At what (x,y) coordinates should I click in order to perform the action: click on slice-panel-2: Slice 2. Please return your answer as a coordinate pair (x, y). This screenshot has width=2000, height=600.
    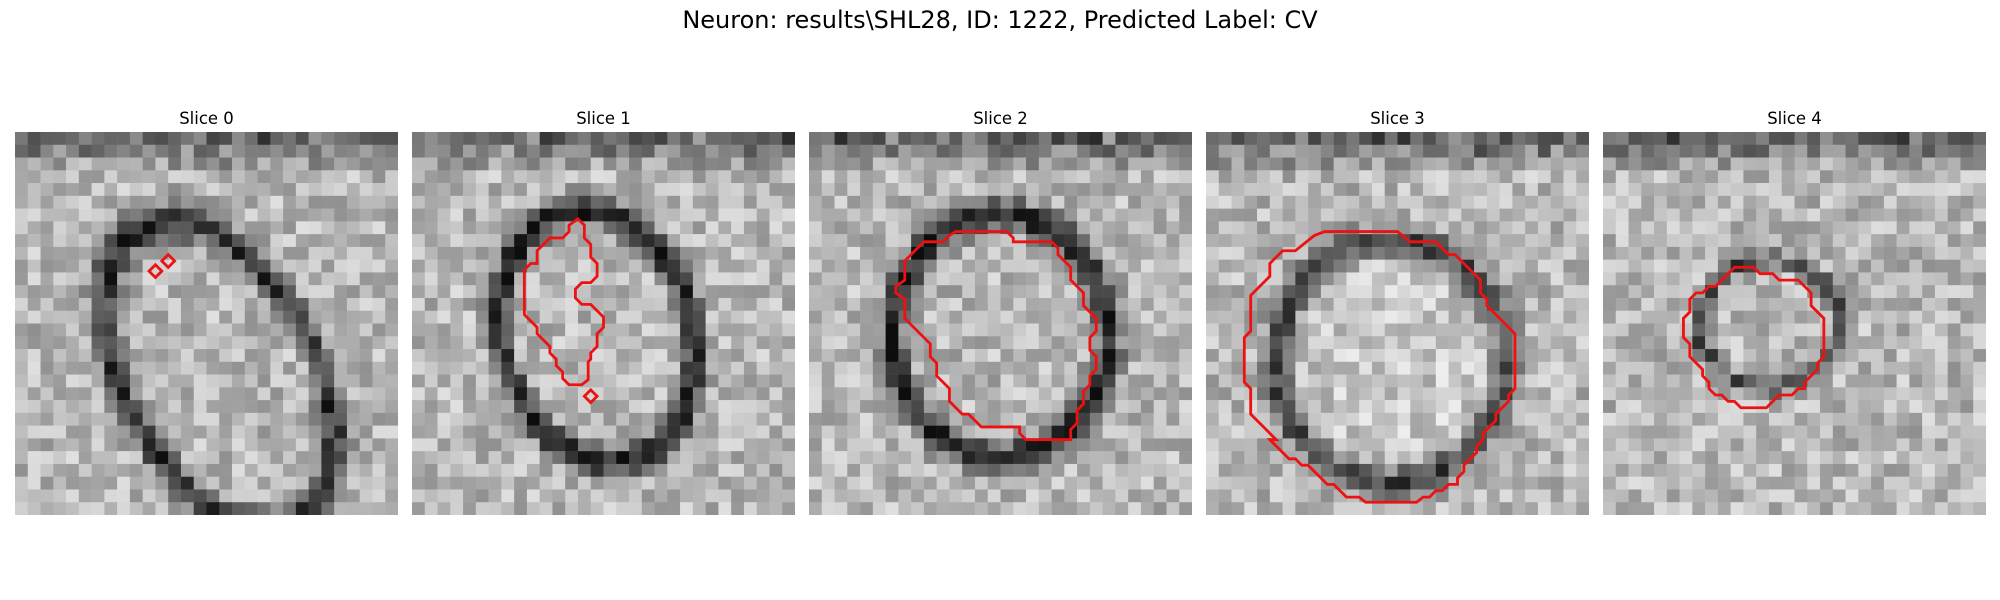
    Looking at the image, I should click on (1000, 310).